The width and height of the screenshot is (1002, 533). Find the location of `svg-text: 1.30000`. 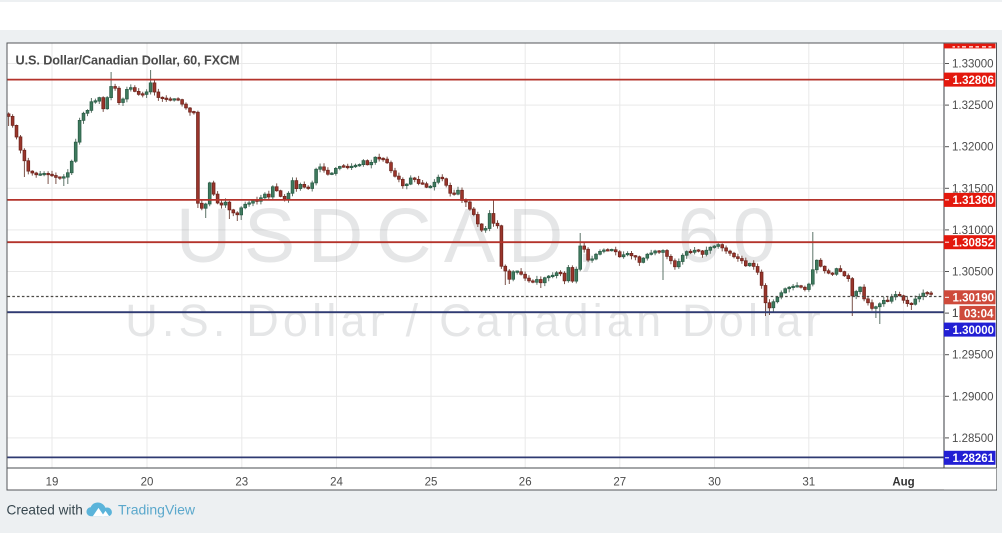

svg-text: 1.30000 is located at coordinates (974, 331).